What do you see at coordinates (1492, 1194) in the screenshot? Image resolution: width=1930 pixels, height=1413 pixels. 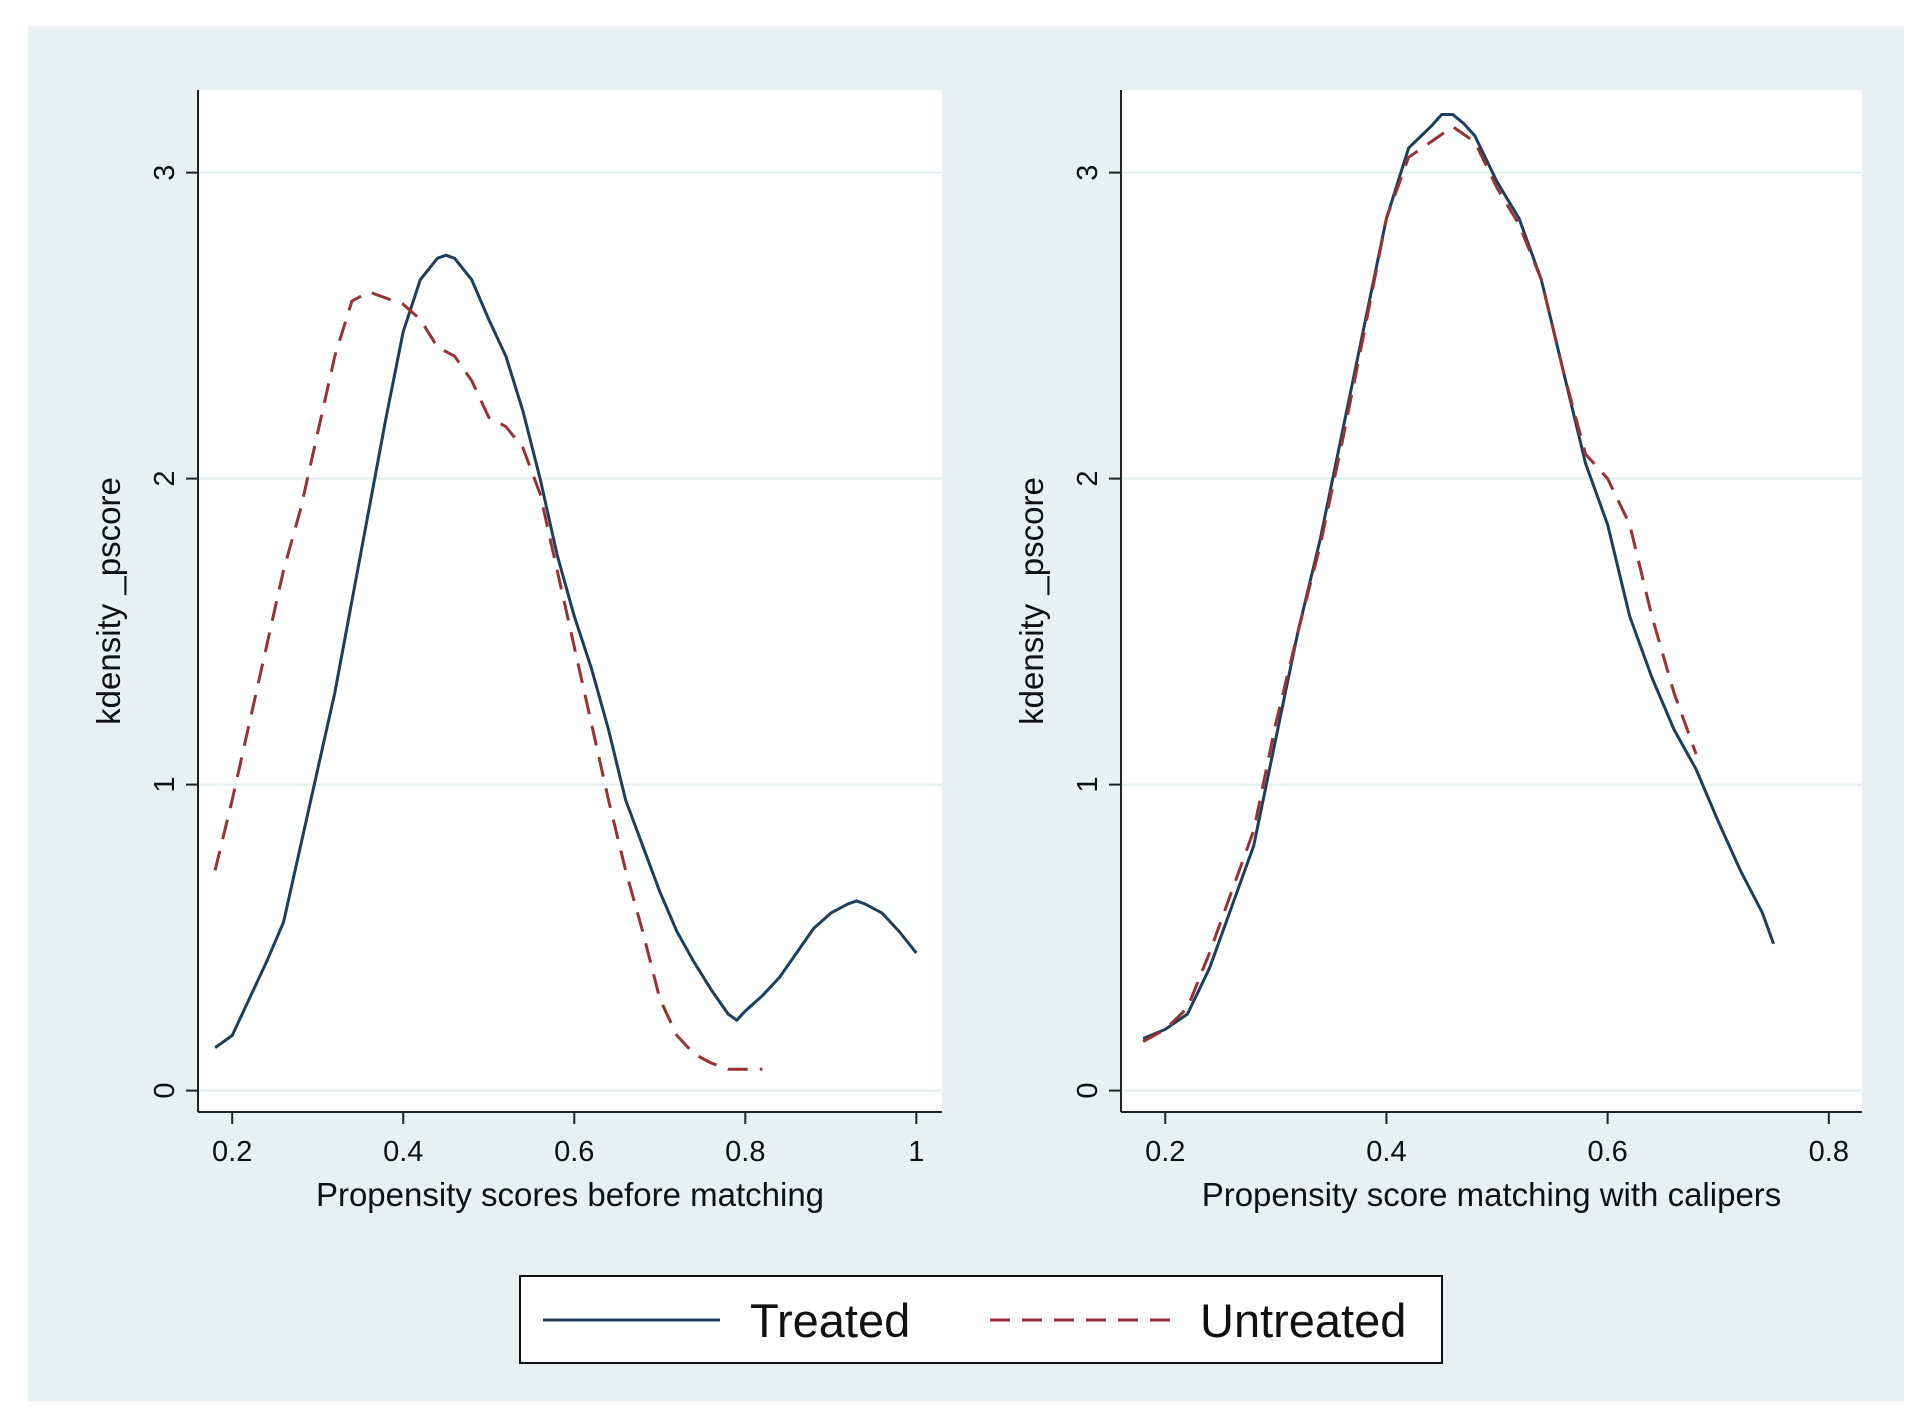 I see `x-axis-title: Propensity score matching with calipers` at bounding box center [1492, 1194].